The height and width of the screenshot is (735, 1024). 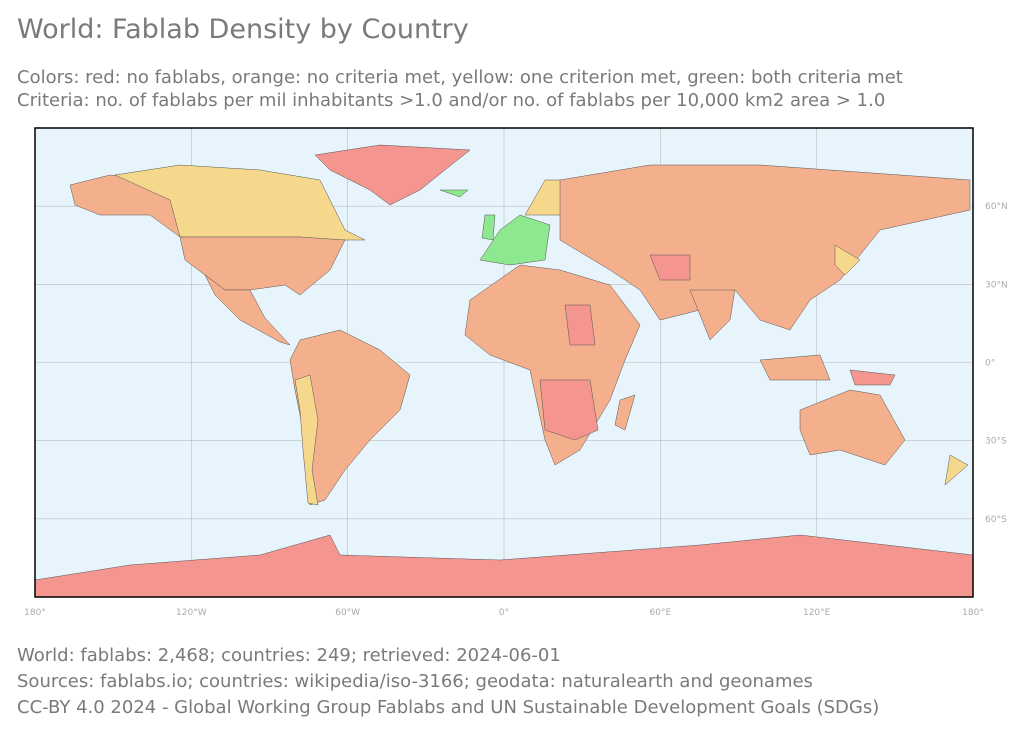 I want to click on lat-label: 60°S, so click(x=996, y=520).